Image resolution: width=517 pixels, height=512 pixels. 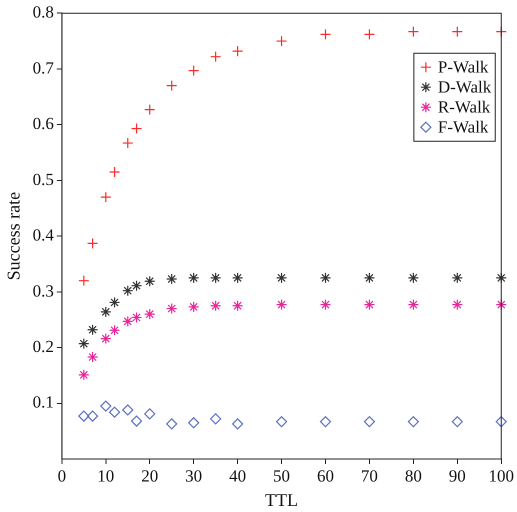 What do you see at coordinates (43, 290) in the screenshot?
I see `y-tick-label: 0.3` at bounding box center [43, 290].